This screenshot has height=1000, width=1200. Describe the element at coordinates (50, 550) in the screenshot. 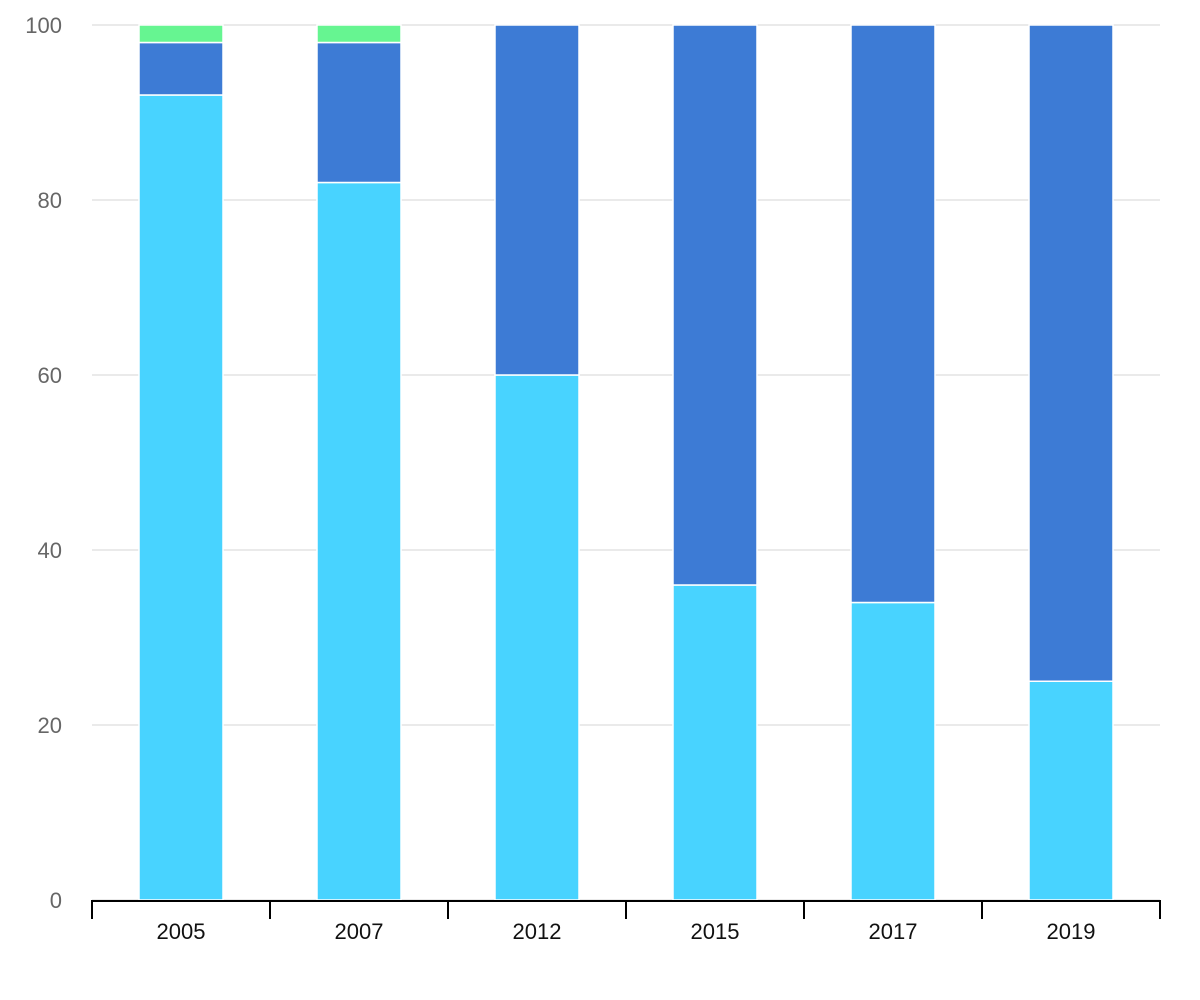

I see `y-tick-label: 40` at that location.